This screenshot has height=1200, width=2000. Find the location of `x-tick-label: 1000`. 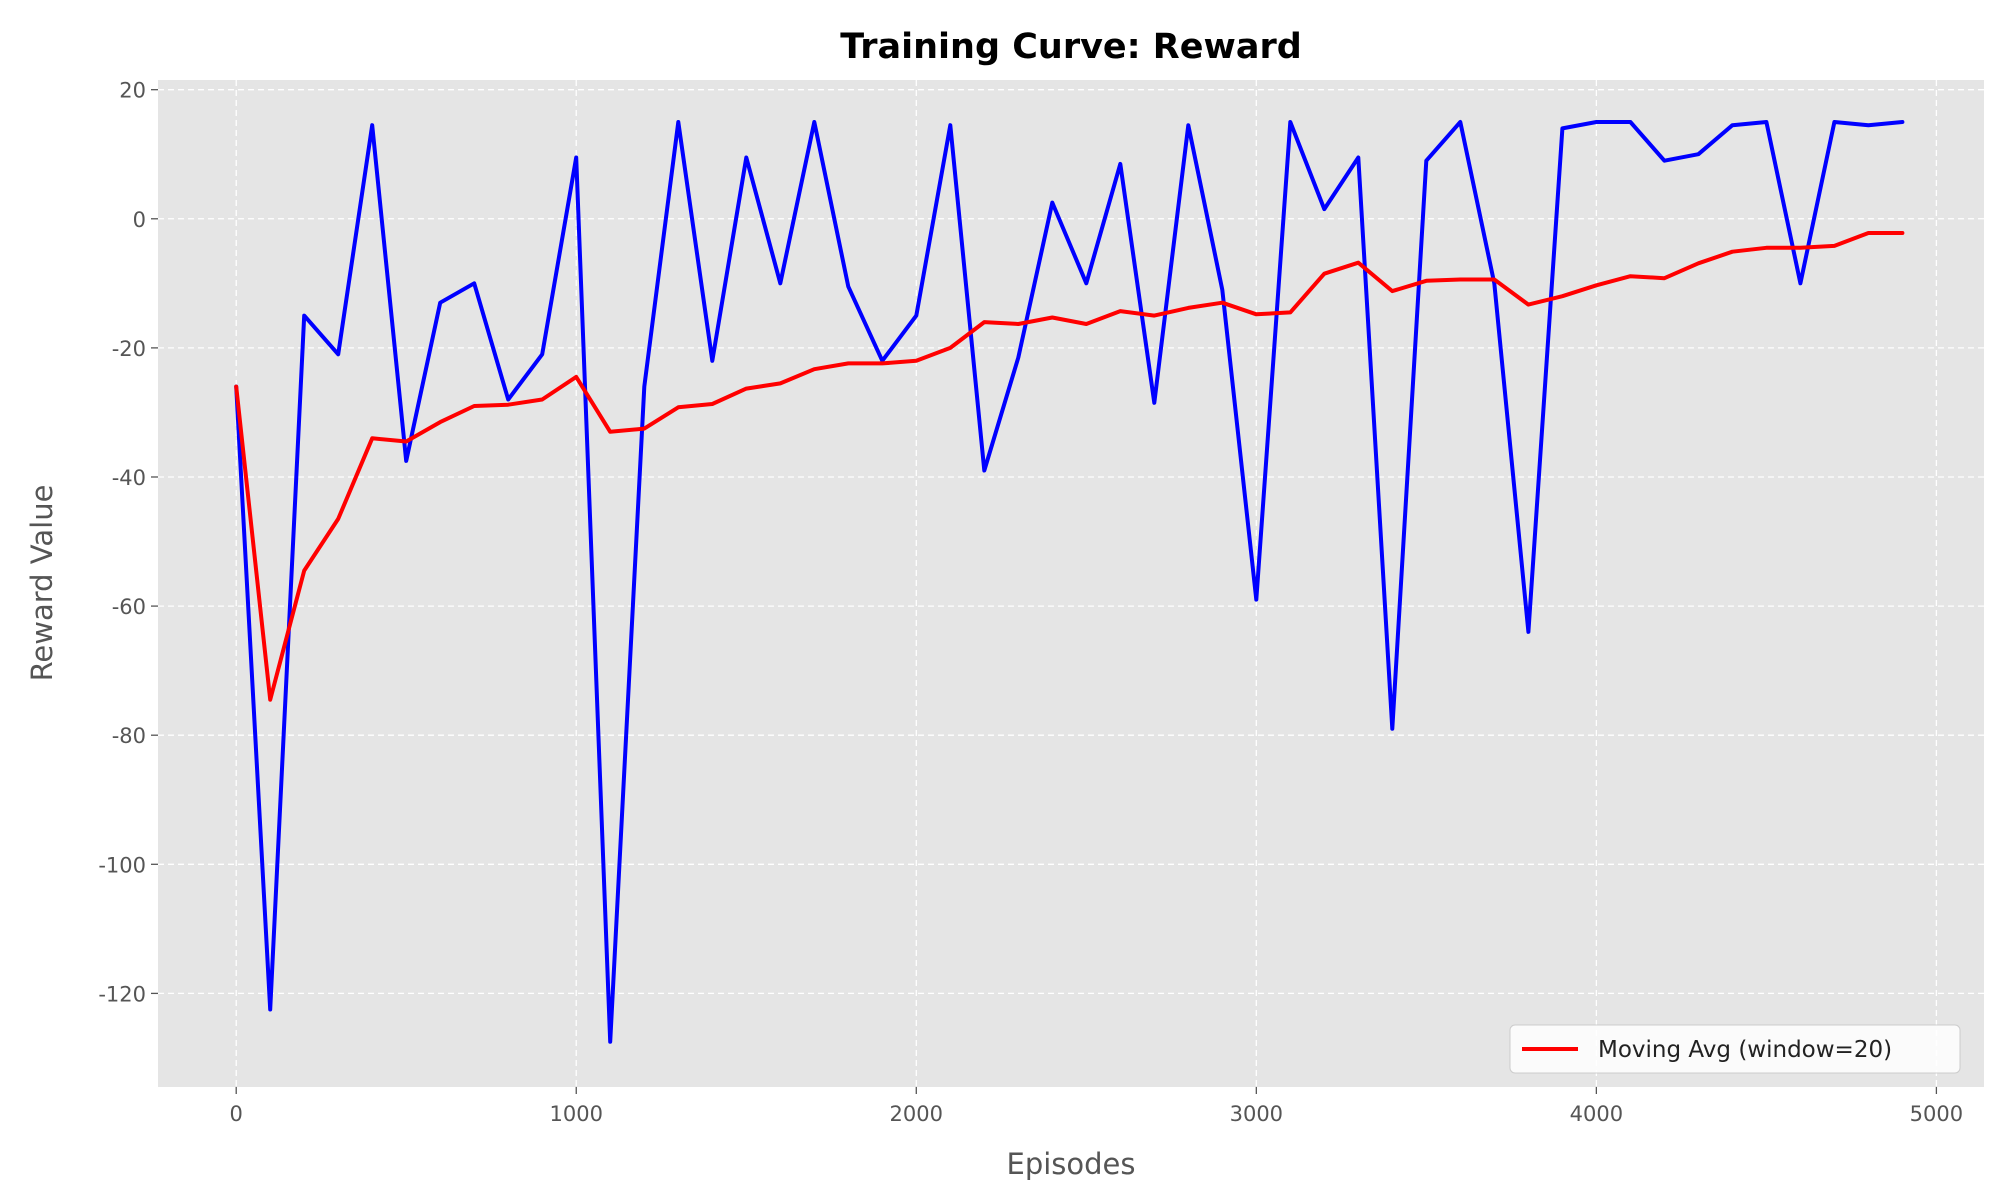

x-tick-label: 1000 is located at coordinates (576, 1114).